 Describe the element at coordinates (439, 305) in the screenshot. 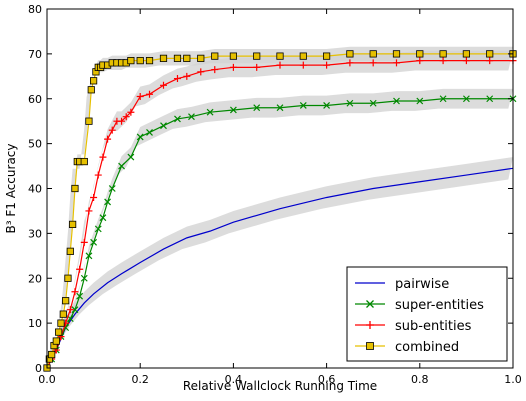

I see `legend-label-super-entities: super-entities` at that location.